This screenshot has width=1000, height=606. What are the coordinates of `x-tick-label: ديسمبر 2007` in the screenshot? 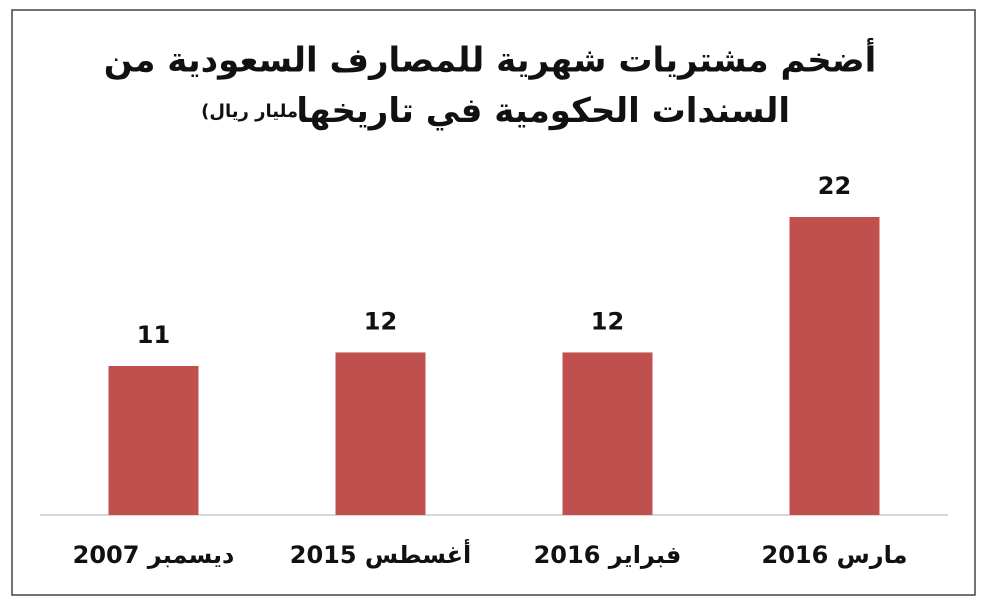 It's located at (154, 555).